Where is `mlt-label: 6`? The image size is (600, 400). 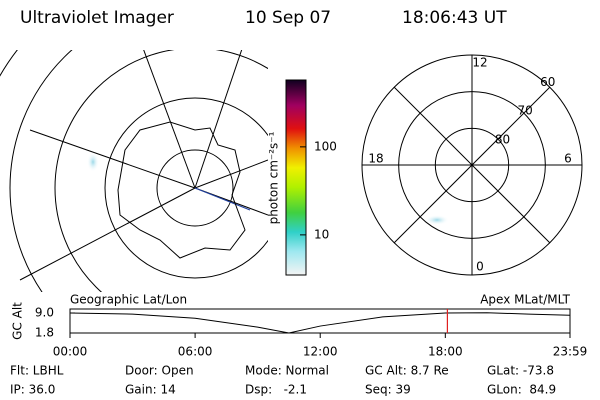 mlt-label: 6 is located at coordinates (568, 159).